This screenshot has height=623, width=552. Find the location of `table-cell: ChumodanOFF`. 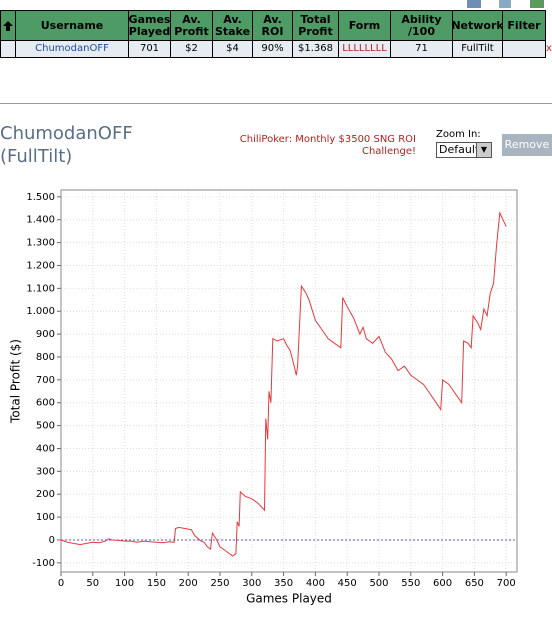

table-cell: ChumodanOFF is located at coordinates (72, 49).